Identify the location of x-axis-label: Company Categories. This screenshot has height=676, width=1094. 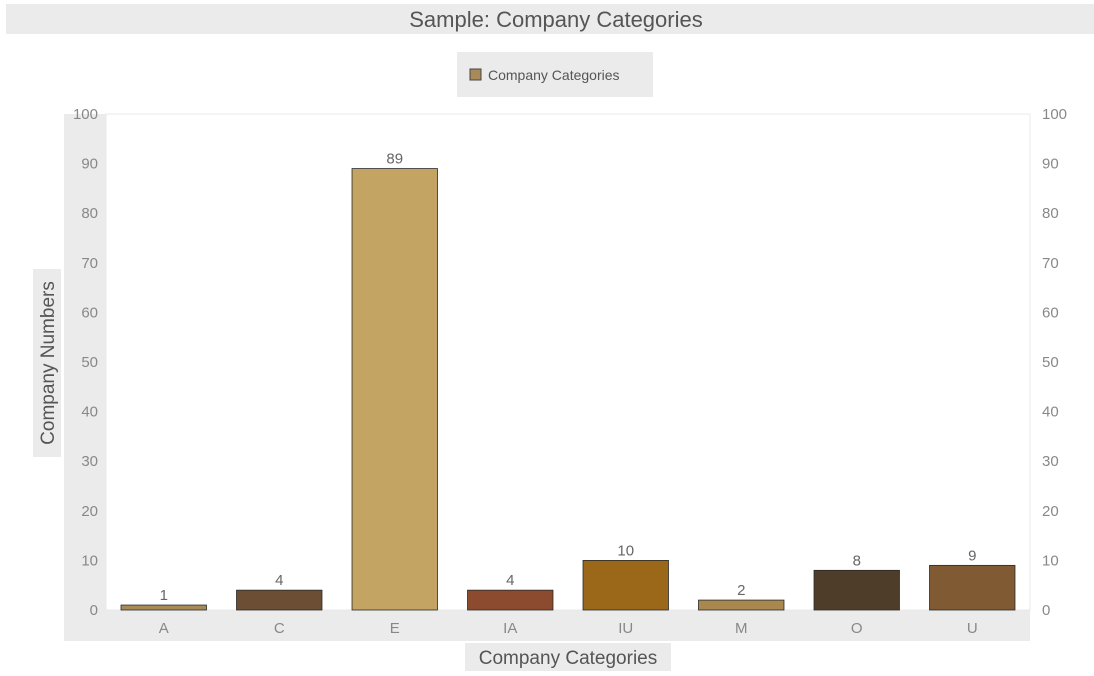
(568, 658).